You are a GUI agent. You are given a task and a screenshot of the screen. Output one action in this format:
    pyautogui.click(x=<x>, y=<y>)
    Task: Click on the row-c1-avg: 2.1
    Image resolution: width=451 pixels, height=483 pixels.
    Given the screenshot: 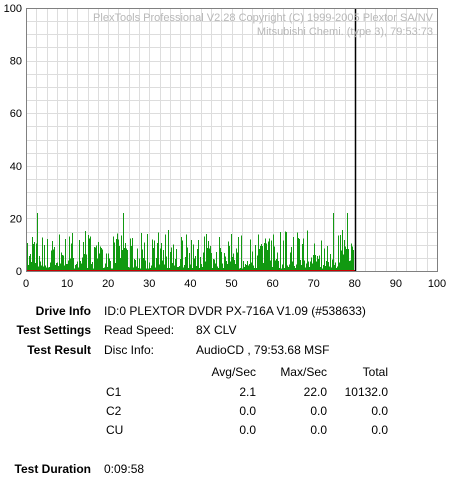 What is the action you would take?
    pyautogui.click(x=247, y=392)
    